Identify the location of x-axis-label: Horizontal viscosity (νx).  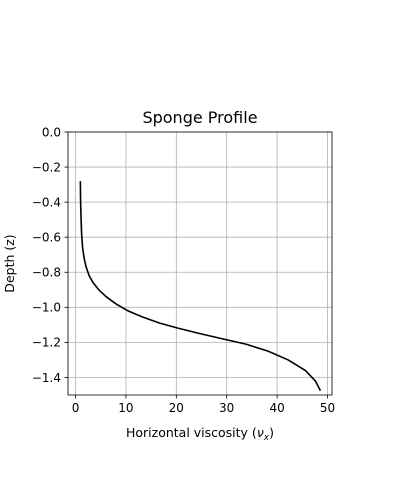
(200, 434).